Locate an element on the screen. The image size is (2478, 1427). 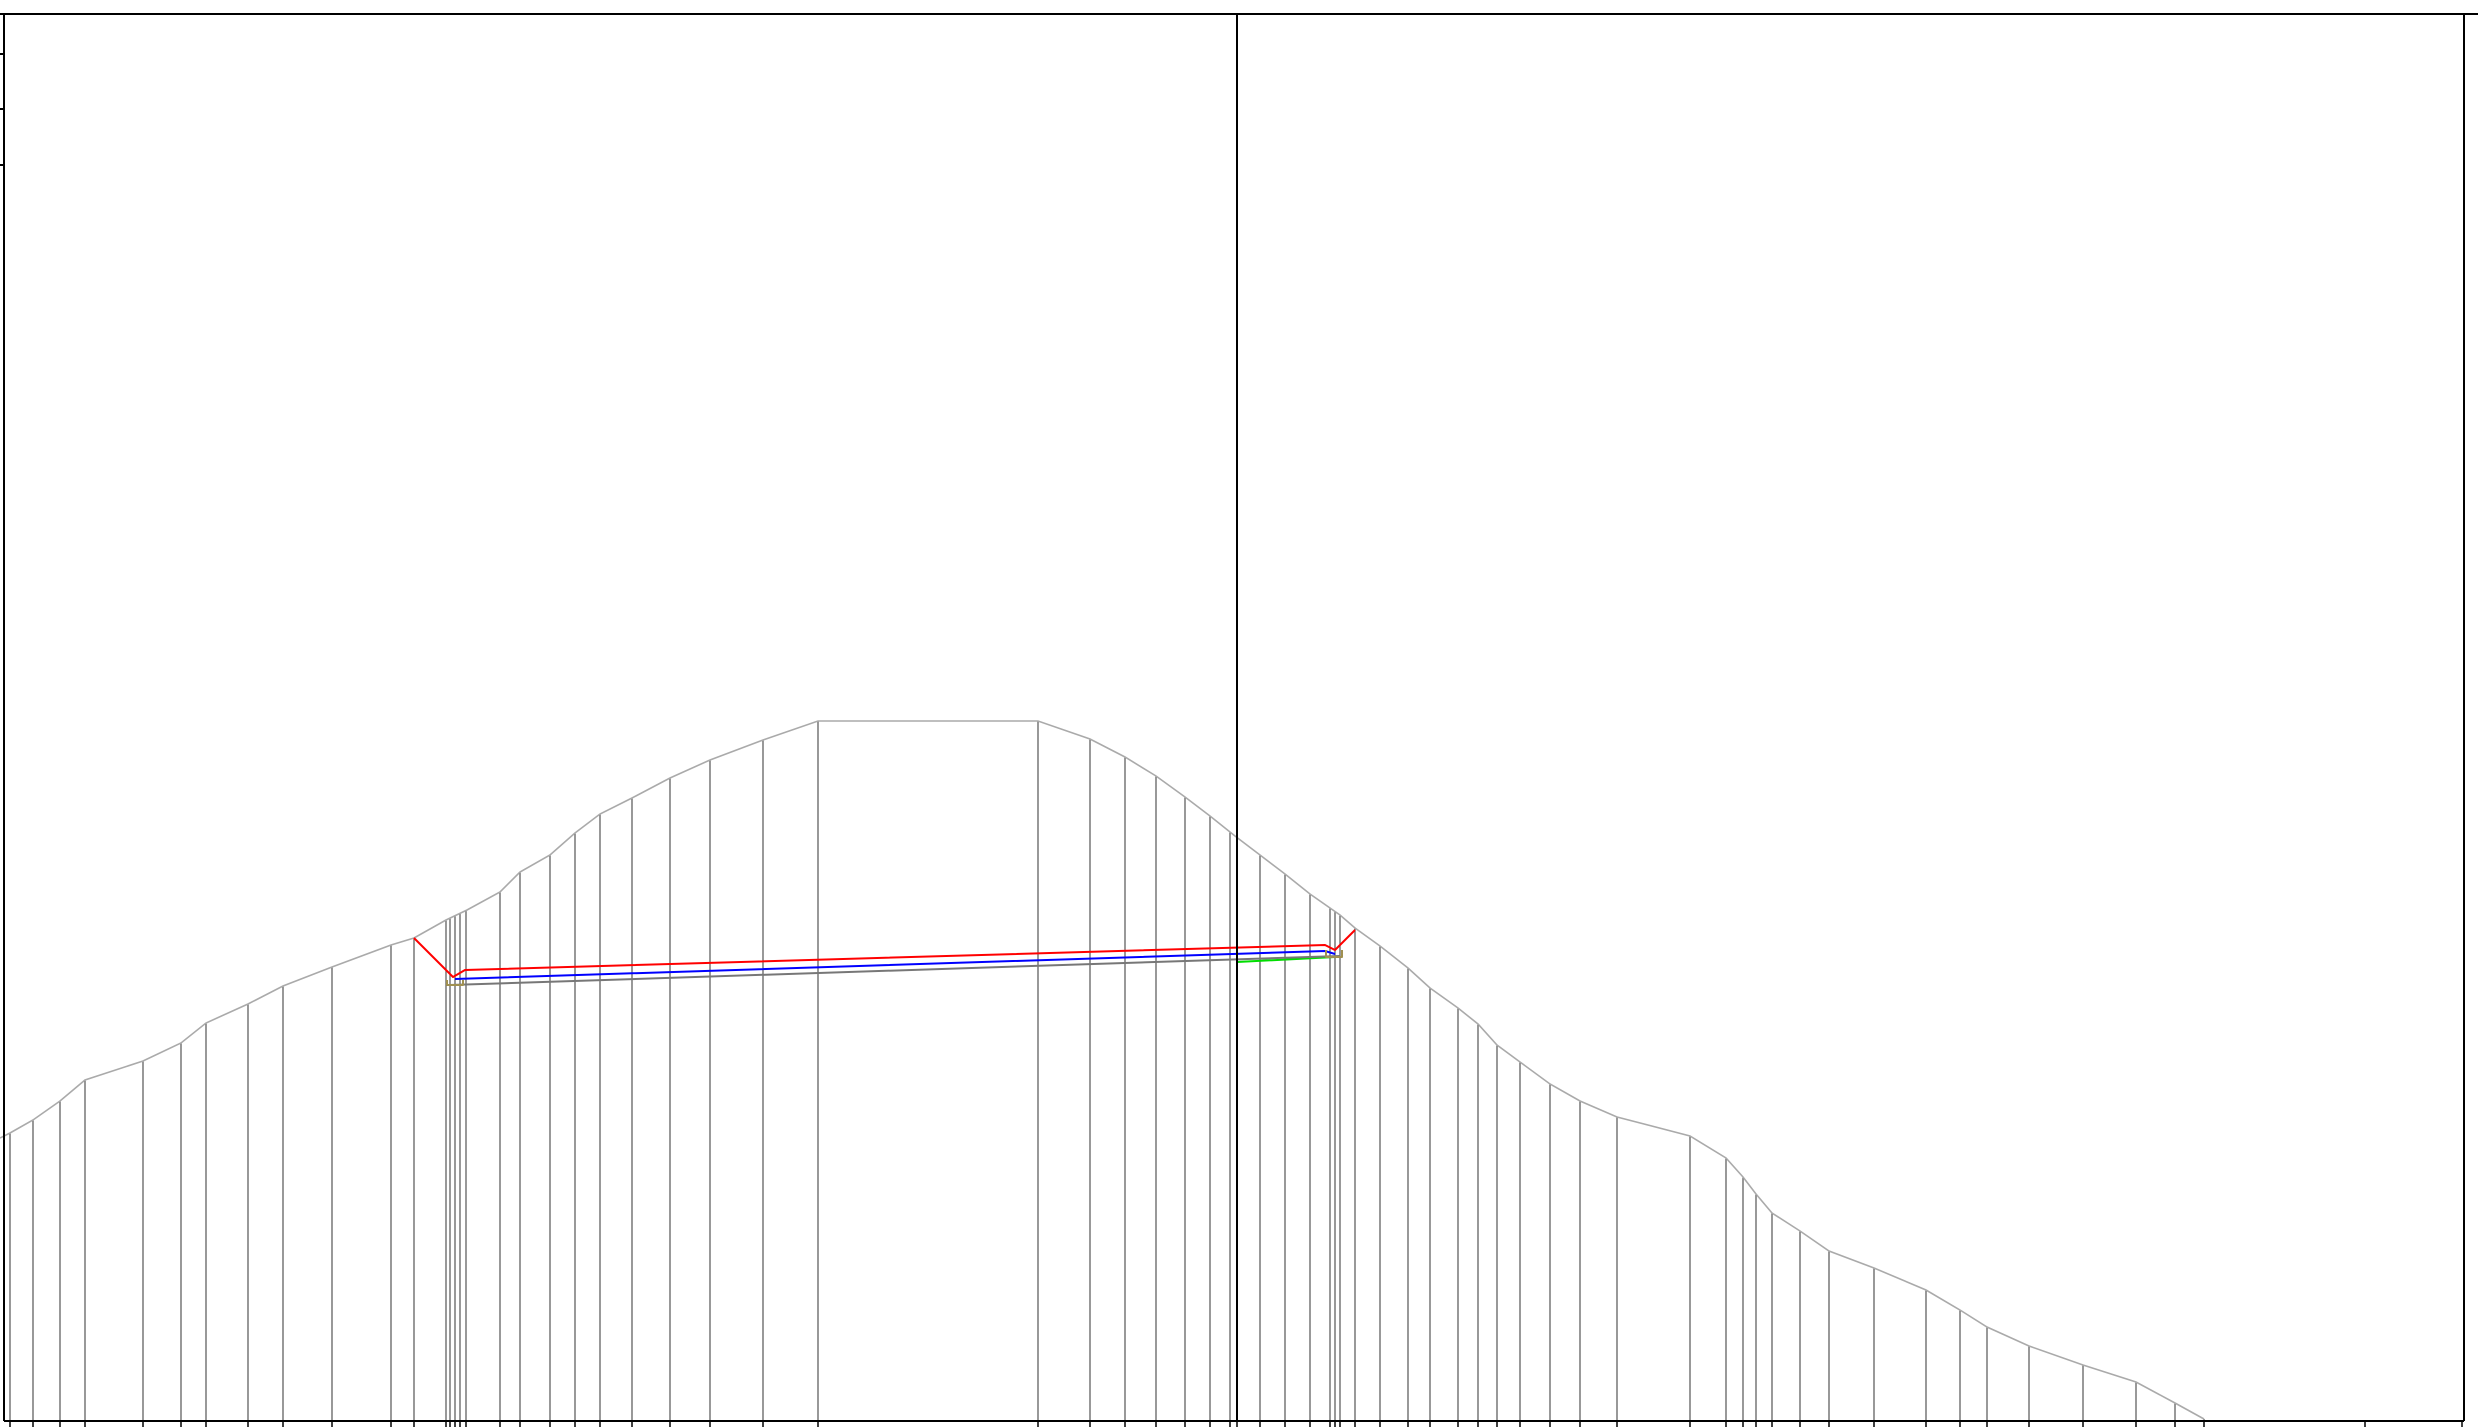
design-line-olive is located at coordinates (455, 983).